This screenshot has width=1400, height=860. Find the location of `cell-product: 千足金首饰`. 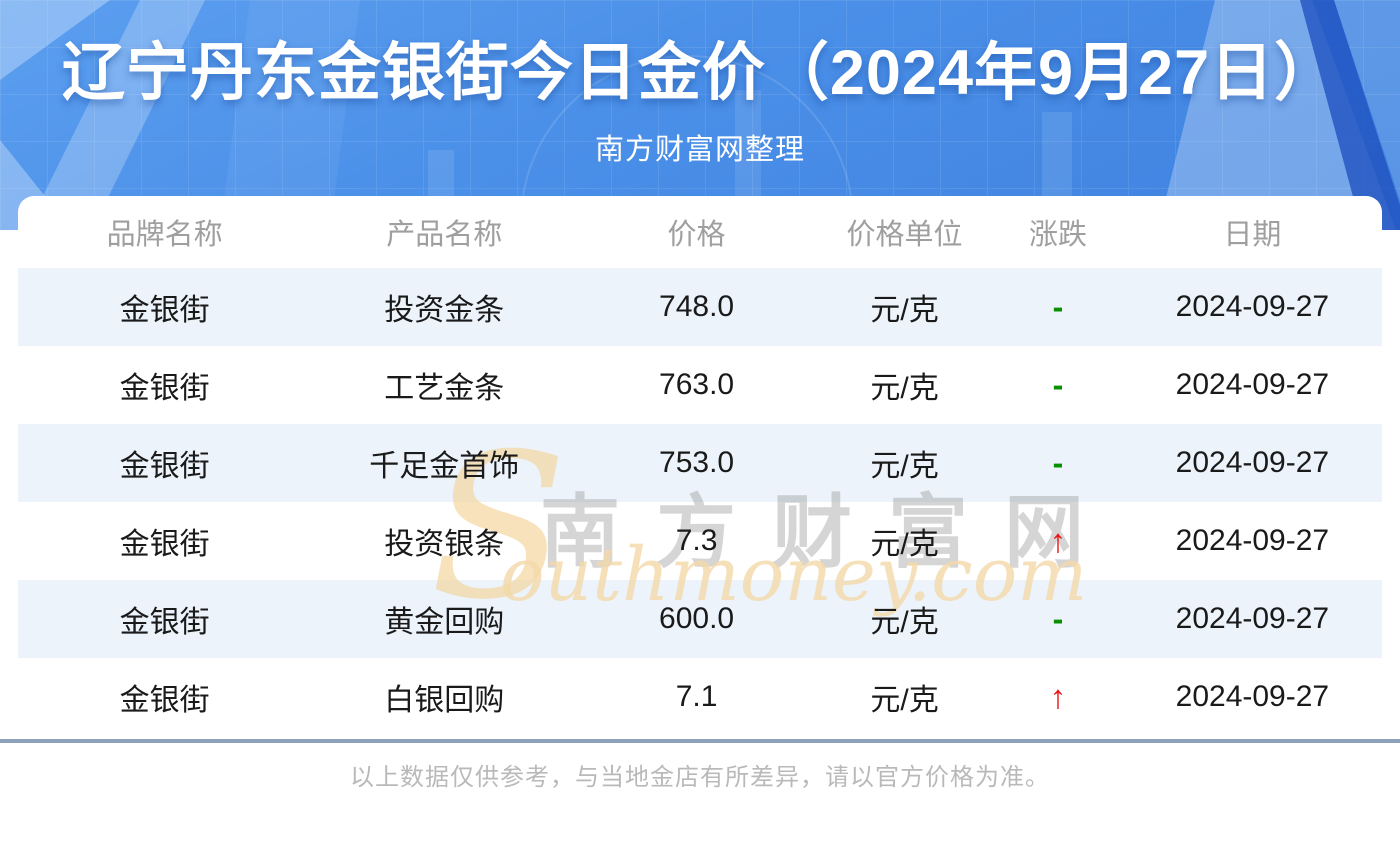

cell-product: 千足金首饰 is located at coordinates (444, 466).